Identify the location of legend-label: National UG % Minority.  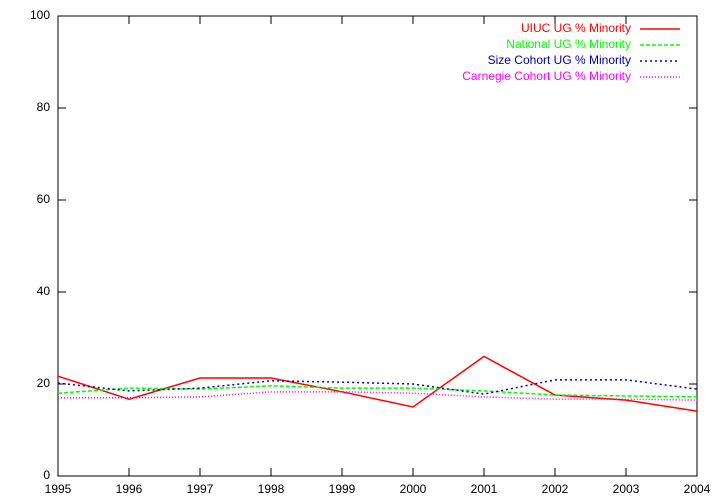
(568, 44).